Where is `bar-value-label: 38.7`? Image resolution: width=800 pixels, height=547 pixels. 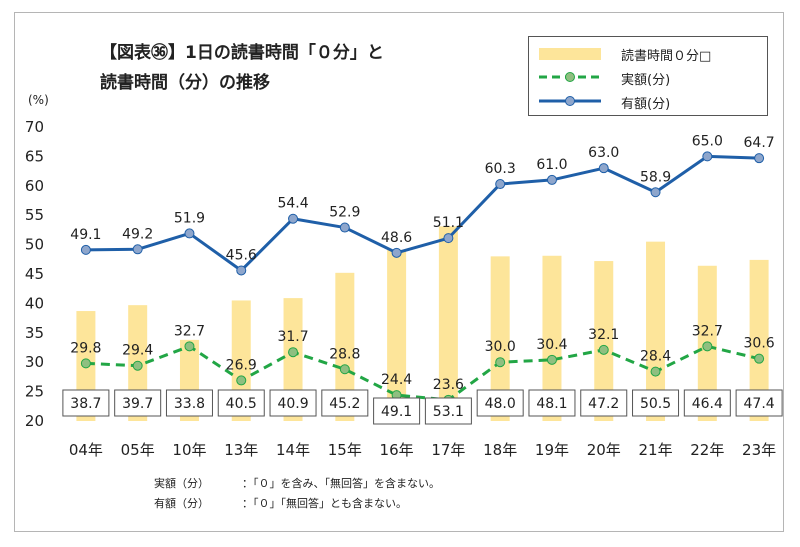 bar-value-label: 38.7 is located at coordinates (85, 404).